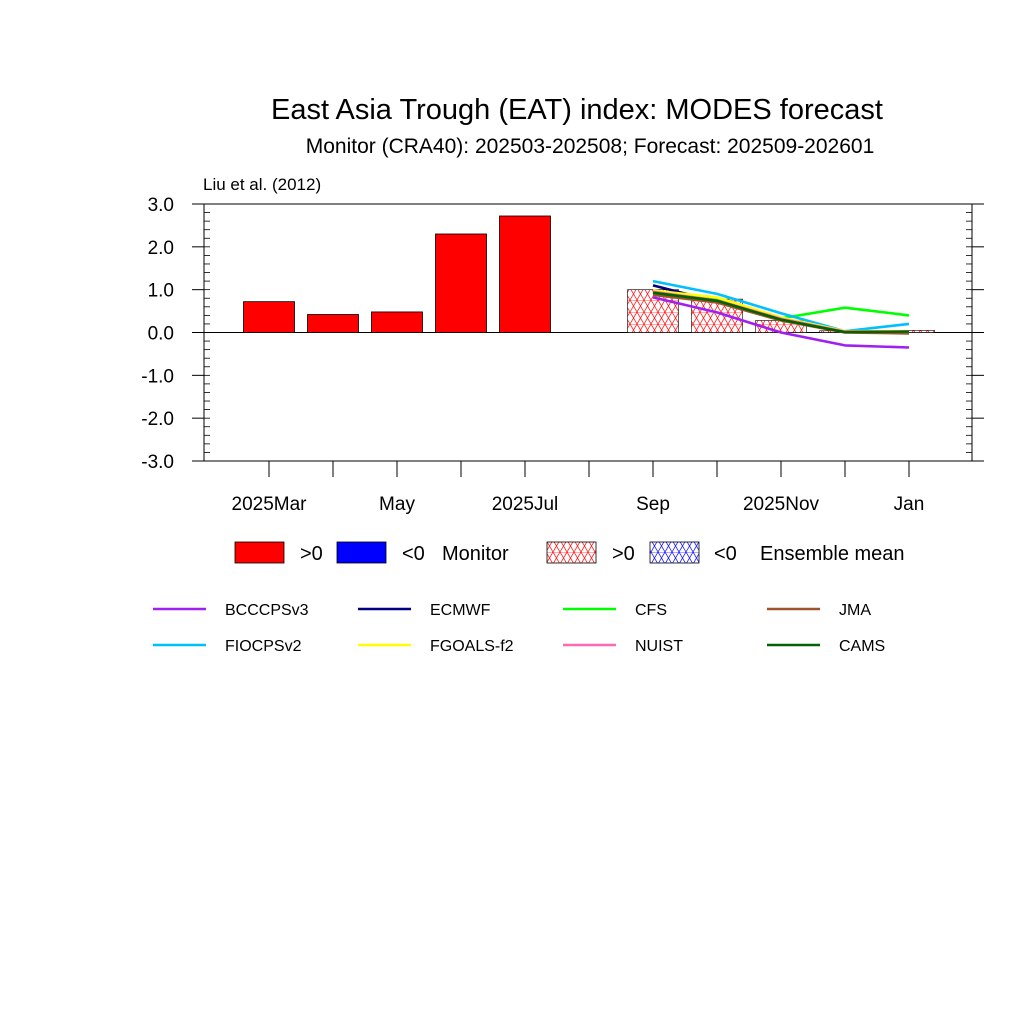 The width and height of the screenshot is (1024, 1024). Describe the element at coordinates (781, 312) in the screenshot. I see `series-line-cams` at that location.